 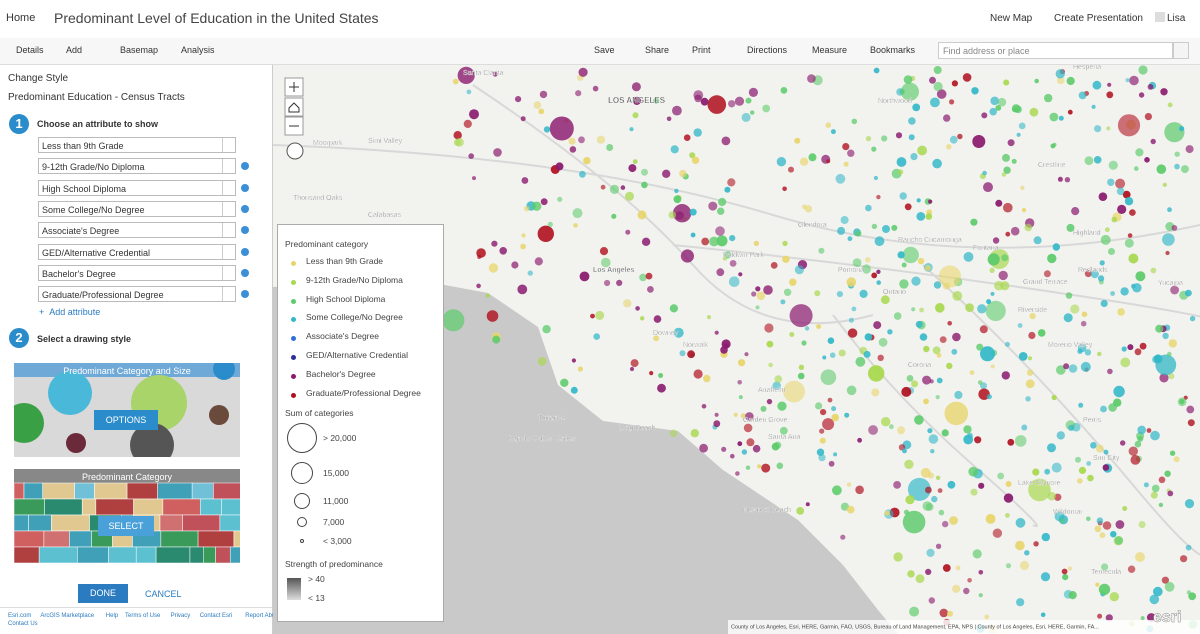 What do you see at coordinates (1167, 617) in the screenshot?
I see `esri-logo: esri` at bounding box center [1167, 617].